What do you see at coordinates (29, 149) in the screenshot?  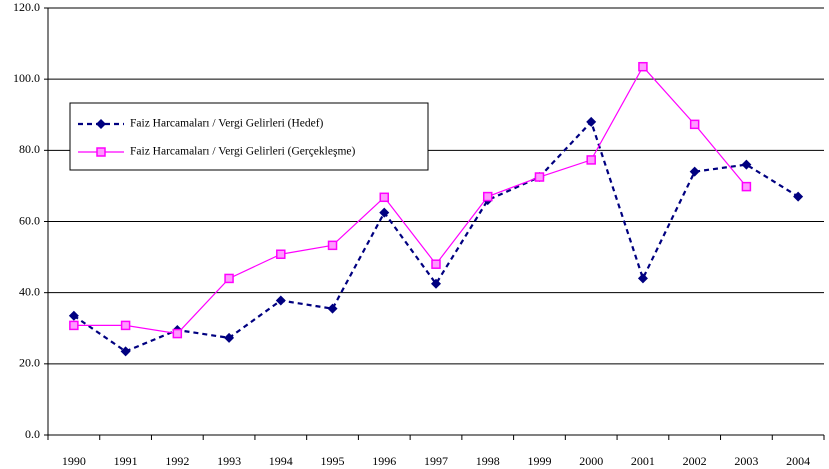 I see `y-tick-label: 80.0` at bounding box center [29, 149].